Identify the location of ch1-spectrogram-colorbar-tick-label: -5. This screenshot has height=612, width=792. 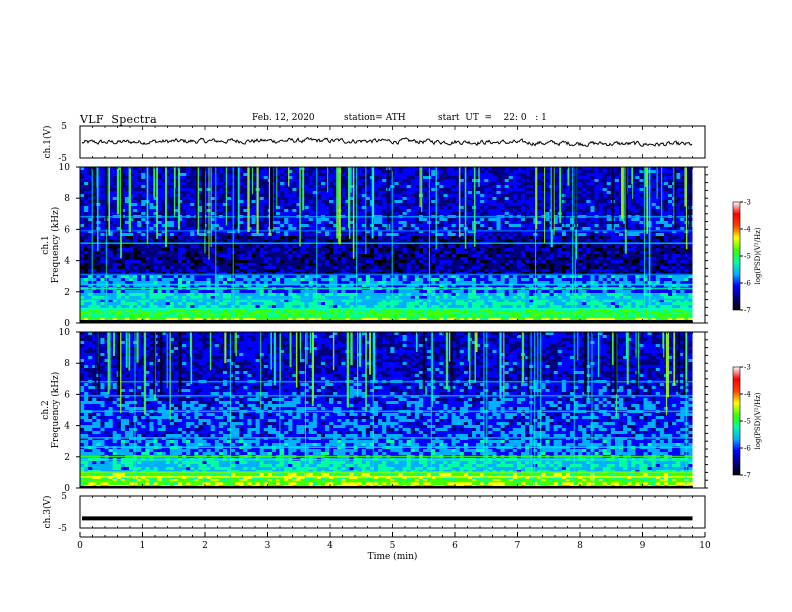
(747, 257).